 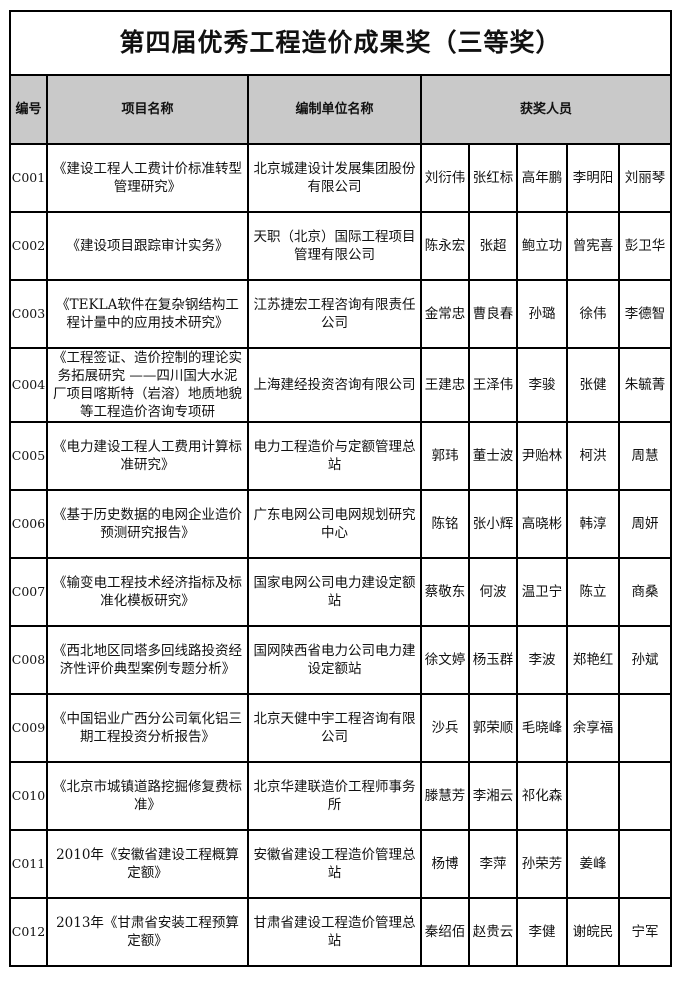 I want to click on row-person: 周妍, so click(x=645, y=524).